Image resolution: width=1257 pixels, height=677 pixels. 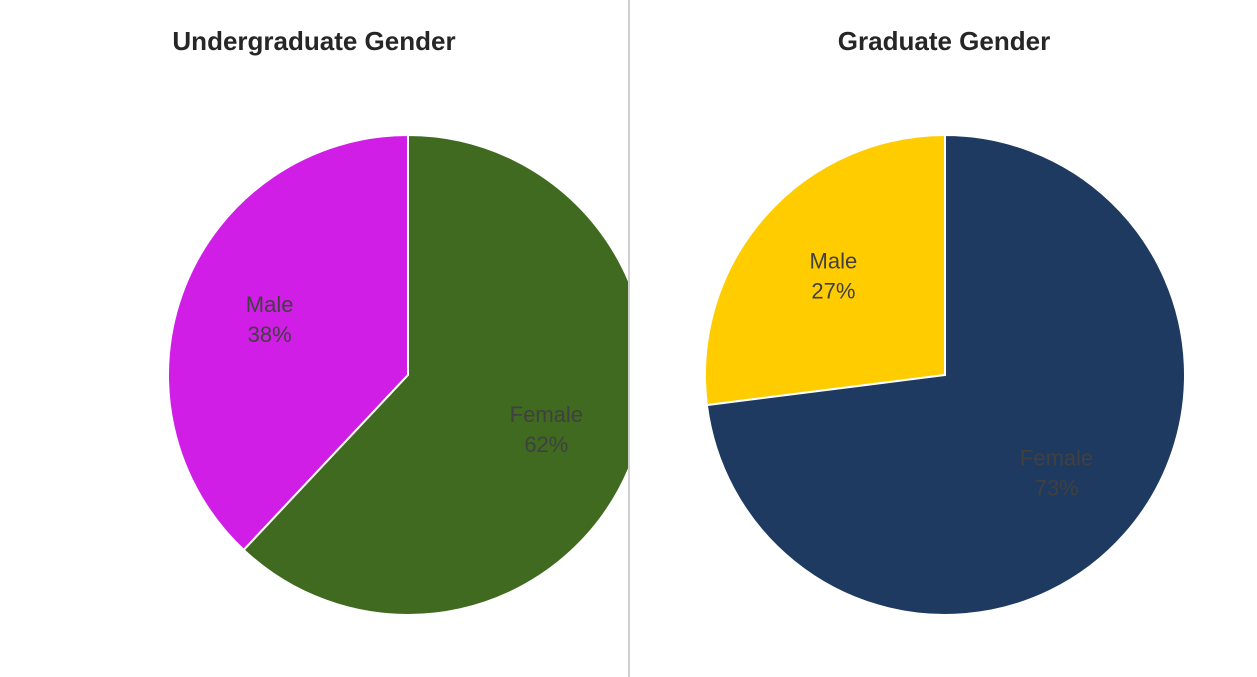 What do you see at coordinates (944, 41) in the screenshot?
I see `chart-title: Graduate Gender` at bounding box center [944, 41].